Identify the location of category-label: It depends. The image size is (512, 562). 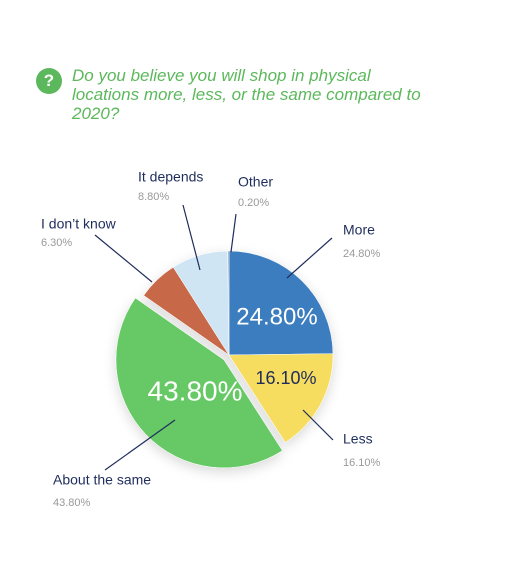
(170, 177).